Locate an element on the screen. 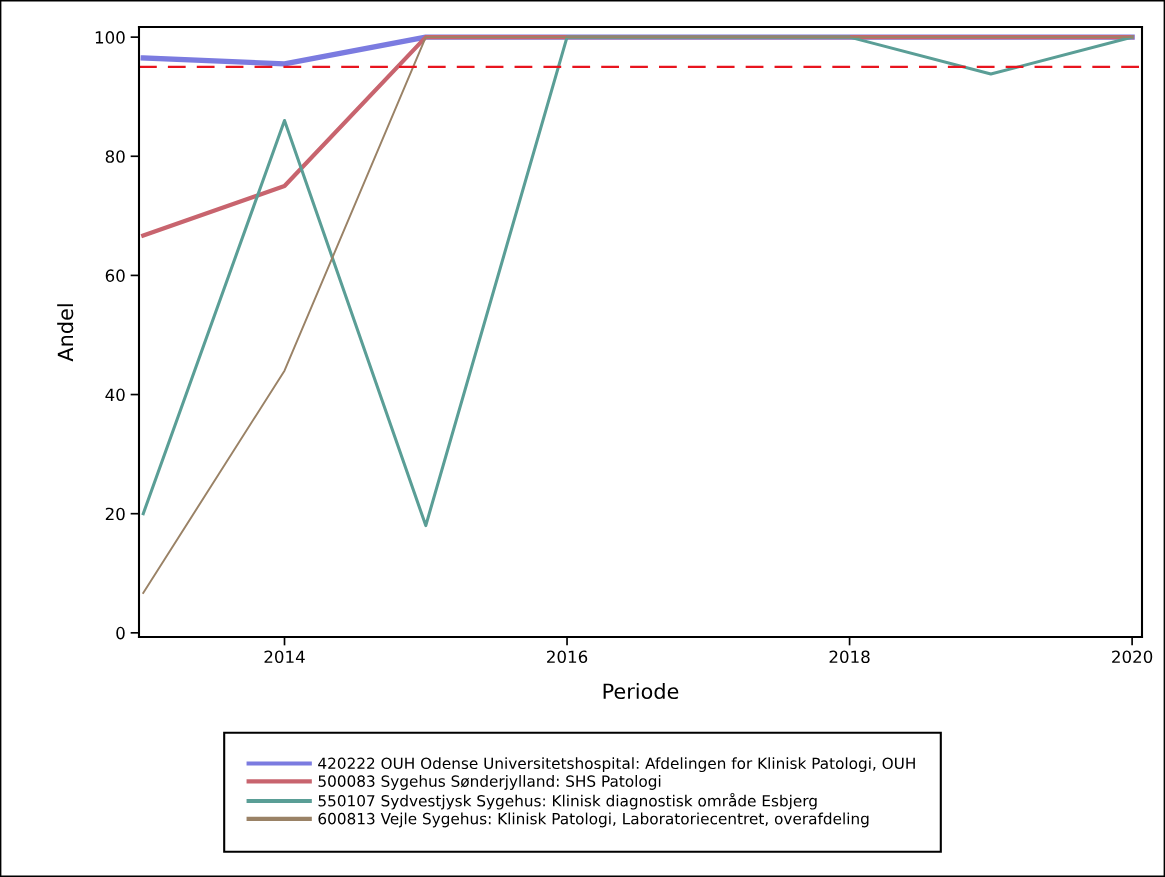 This screenshot has width=1165, height=877. y-tick-label: 20 is located at coordinates (115, 514).